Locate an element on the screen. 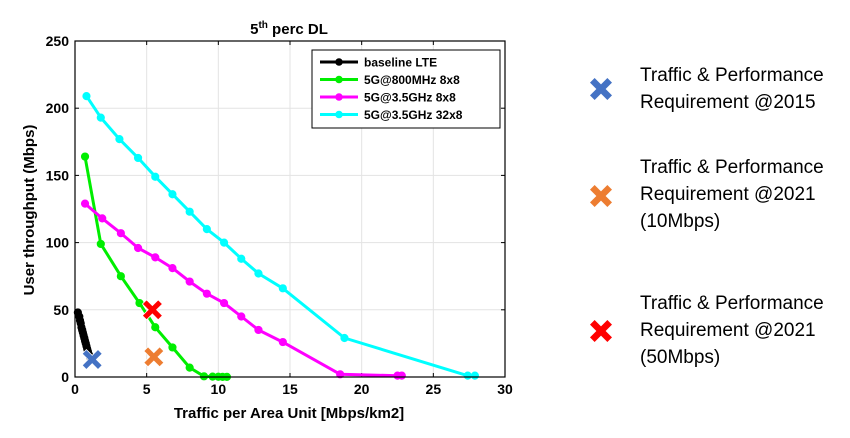 This screenshot has width=850, height=438. chart-title: 5th perc DL is located at coordinates (289, 29).